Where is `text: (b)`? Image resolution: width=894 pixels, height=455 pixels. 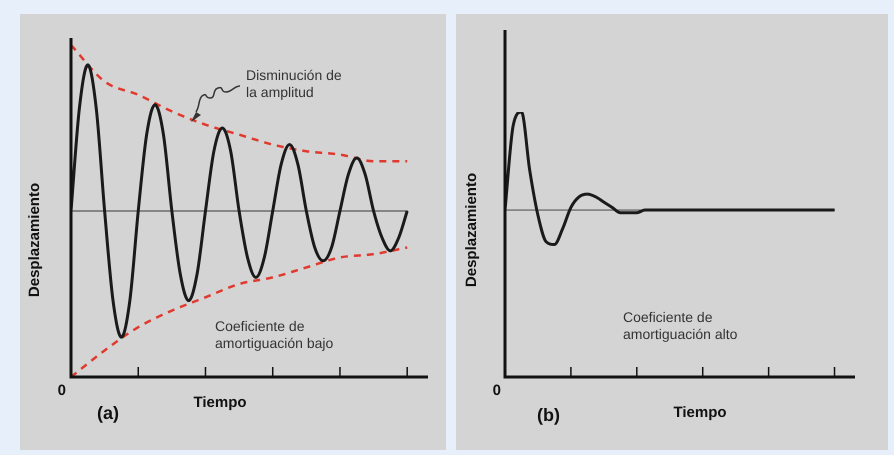 text: (b) is located at coordinates (548, 414).